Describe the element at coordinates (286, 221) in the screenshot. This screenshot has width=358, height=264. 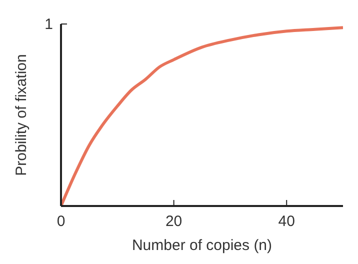
I see `x-tick-label: 40` at that location.